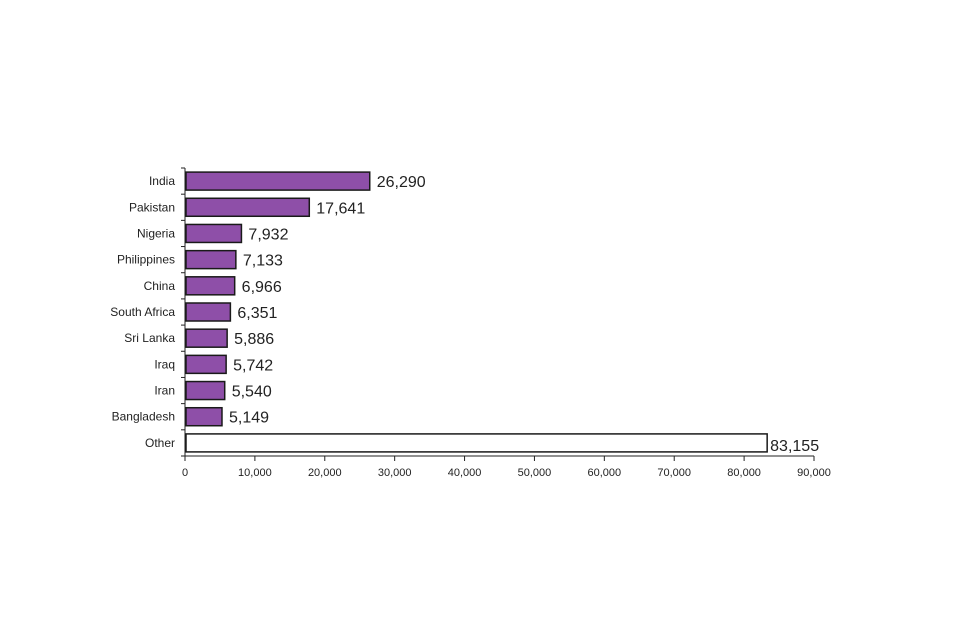 Image resolution: width=960 pixels, height=640 pixels. Describe the element at coordinates (249, 418) in the screenshot. I see `data-label: 5,149` at that location.